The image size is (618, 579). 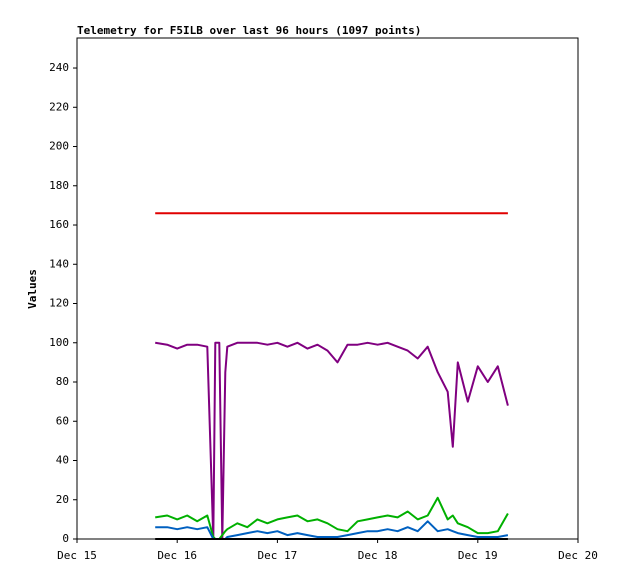 I want to click on y-tick-label: 180, so click(x=59, y=185).